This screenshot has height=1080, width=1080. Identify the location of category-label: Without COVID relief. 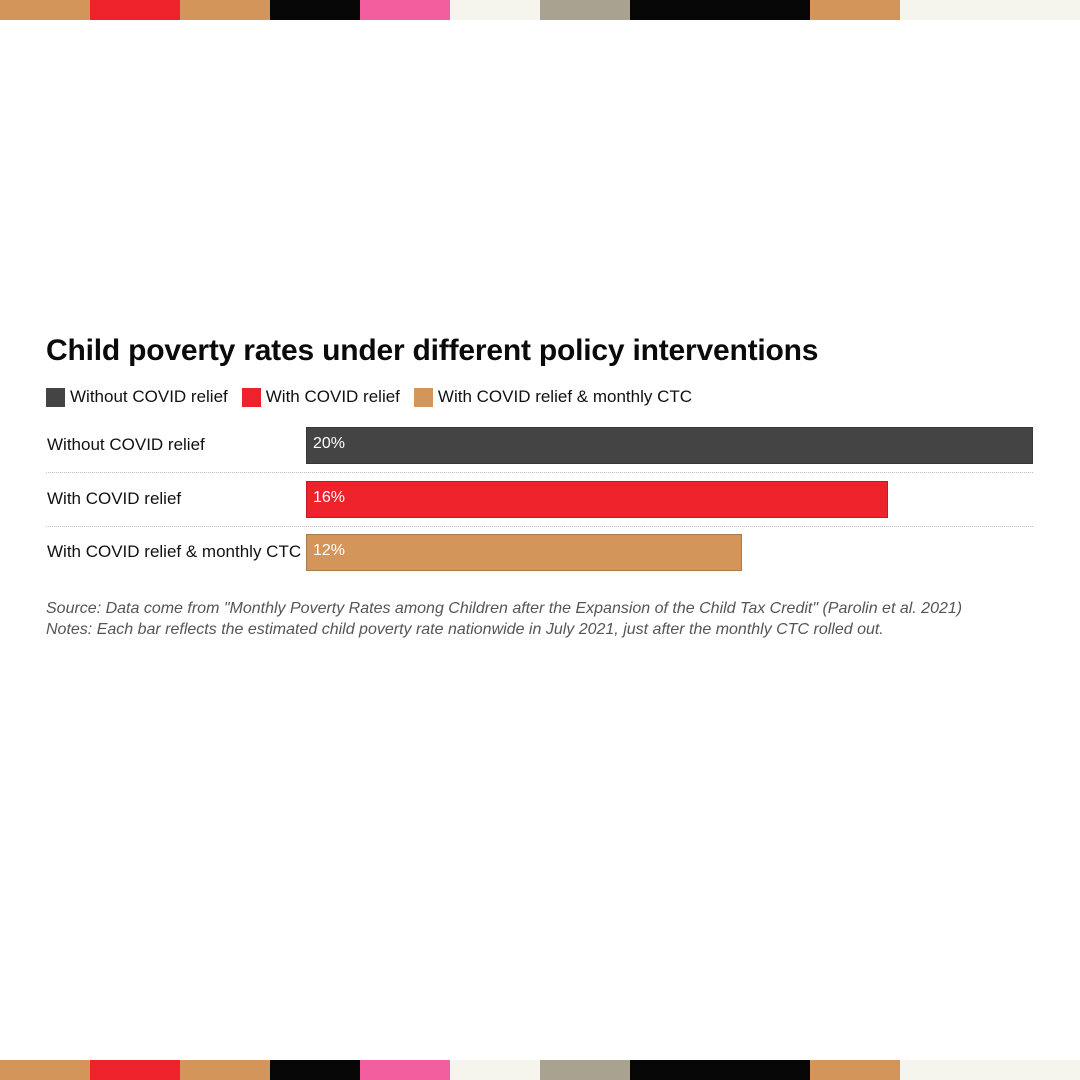
(126, 444).